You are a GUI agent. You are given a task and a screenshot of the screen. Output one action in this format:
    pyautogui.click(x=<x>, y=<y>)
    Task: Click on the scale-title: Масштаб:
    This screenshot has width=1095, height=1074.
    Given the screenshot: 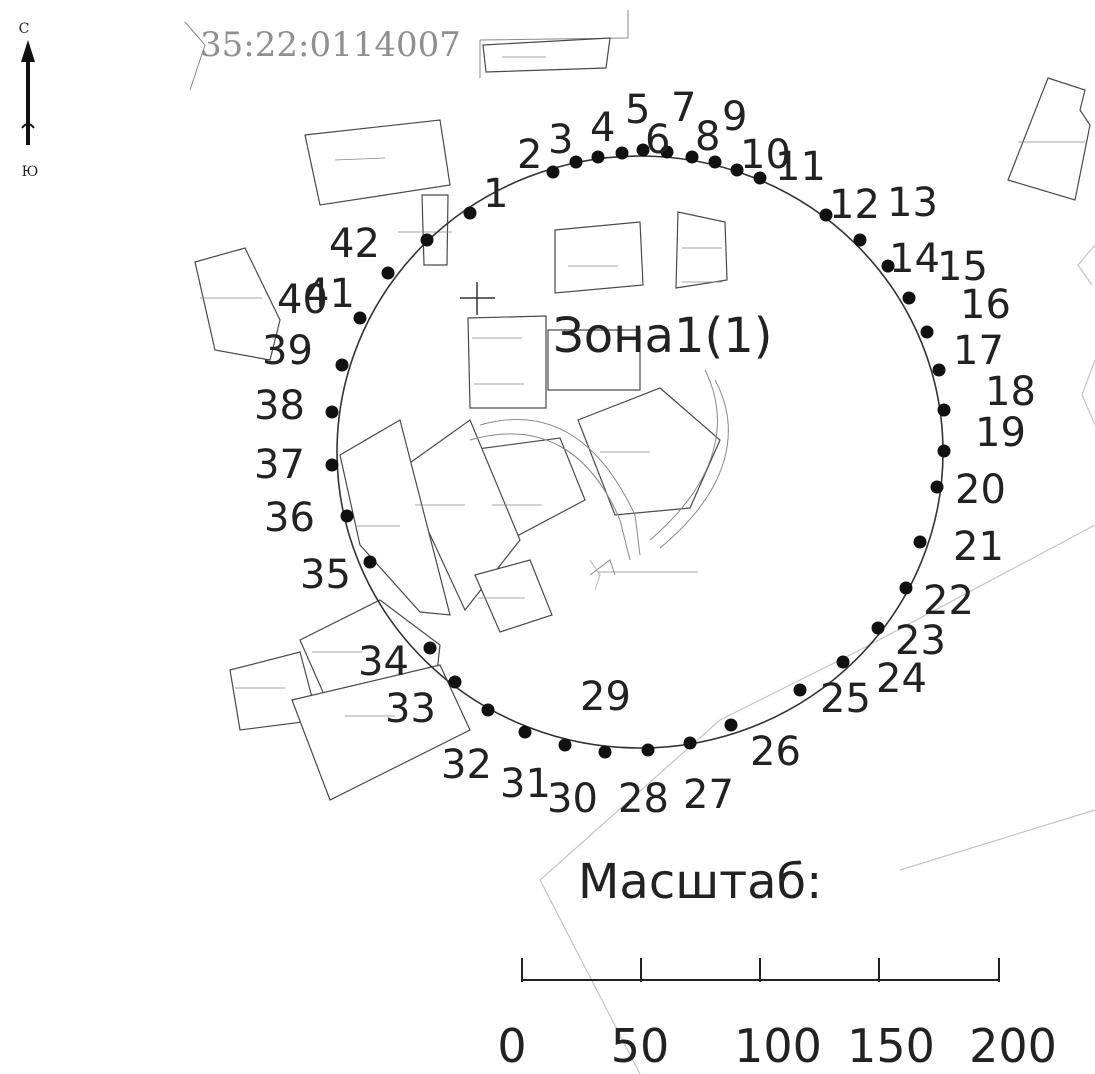 What is the action you would take?
    pyautogui.click(x=700, y=882)
    